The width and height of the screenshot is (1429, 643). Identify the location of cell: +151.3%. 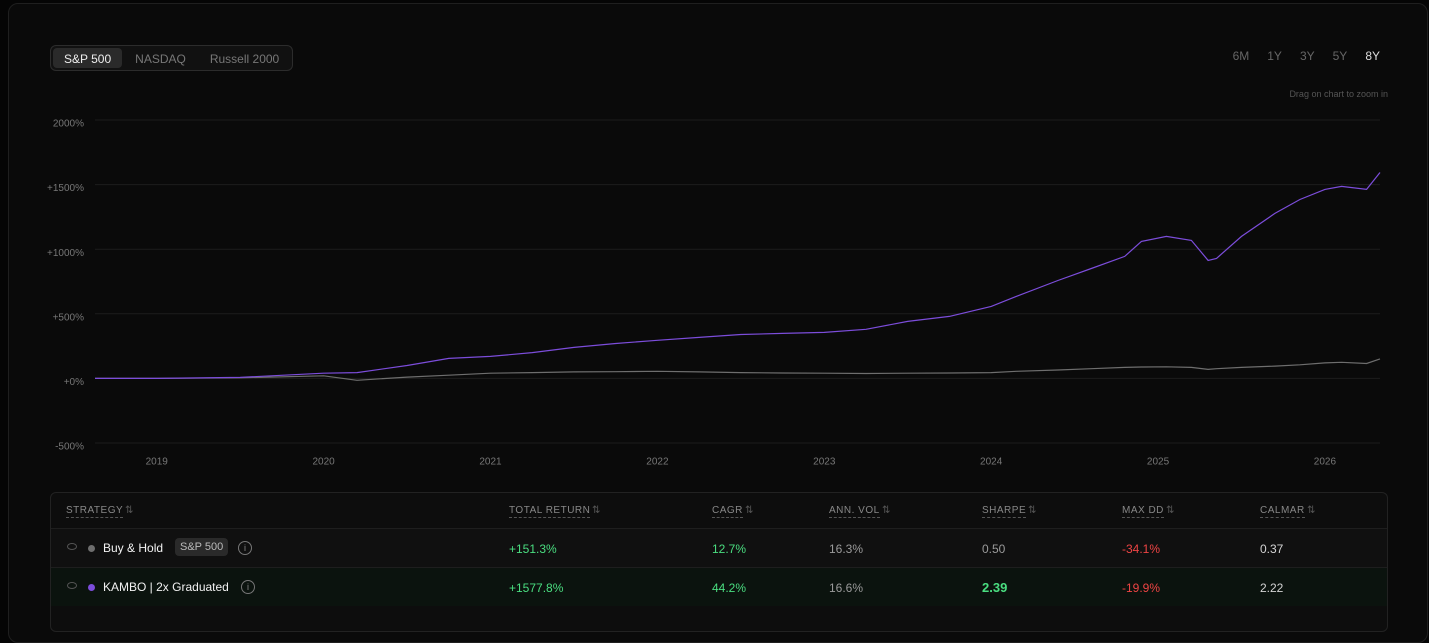
(533, 549).